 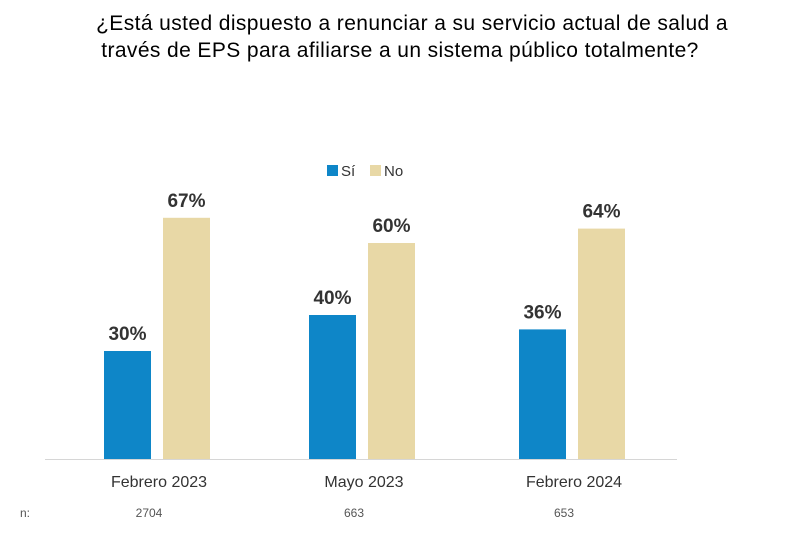 I want to click on category-label-2: Mayo 2023, so click(x=363, y=482).